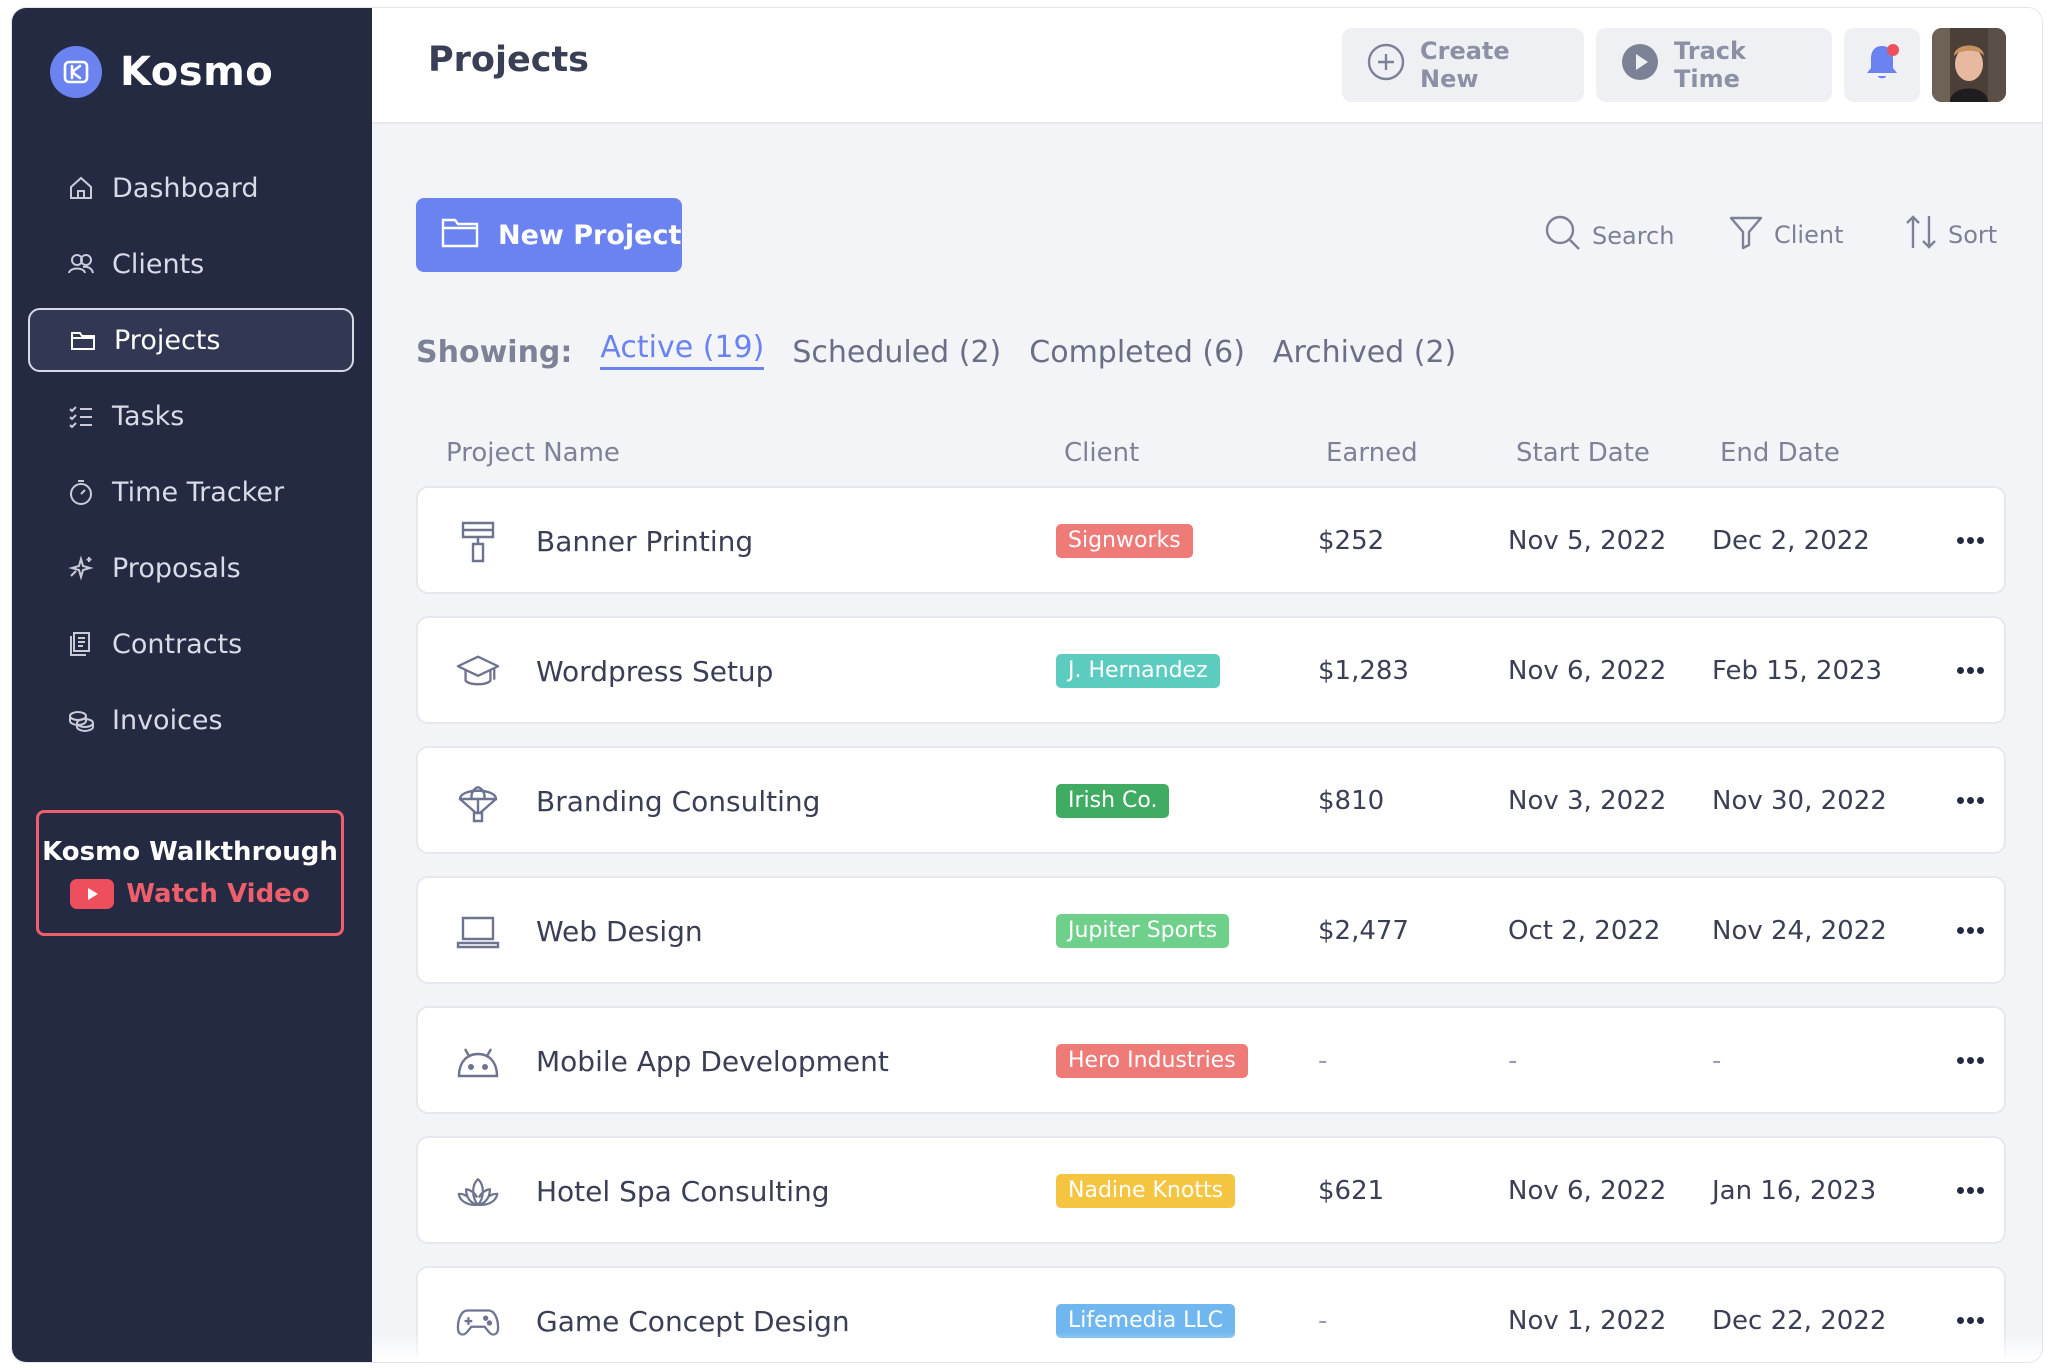 The width and height of the screenshot is (2048, 1370). What do you see at coordinates (191, 264) in the screenshot?
I see `sidebar-item-clients: Clients` at bounding box center [191, 264].